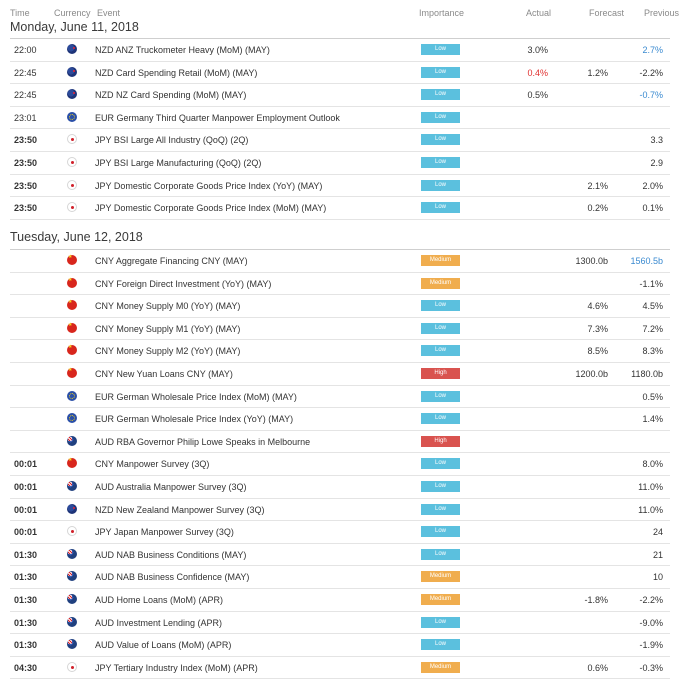 This screenshot has height=680, width=680. What do you see at coordinates (652, 419) in the screenshot?
I see `previous-value: 1.4%` at bounding box center [652, 419].